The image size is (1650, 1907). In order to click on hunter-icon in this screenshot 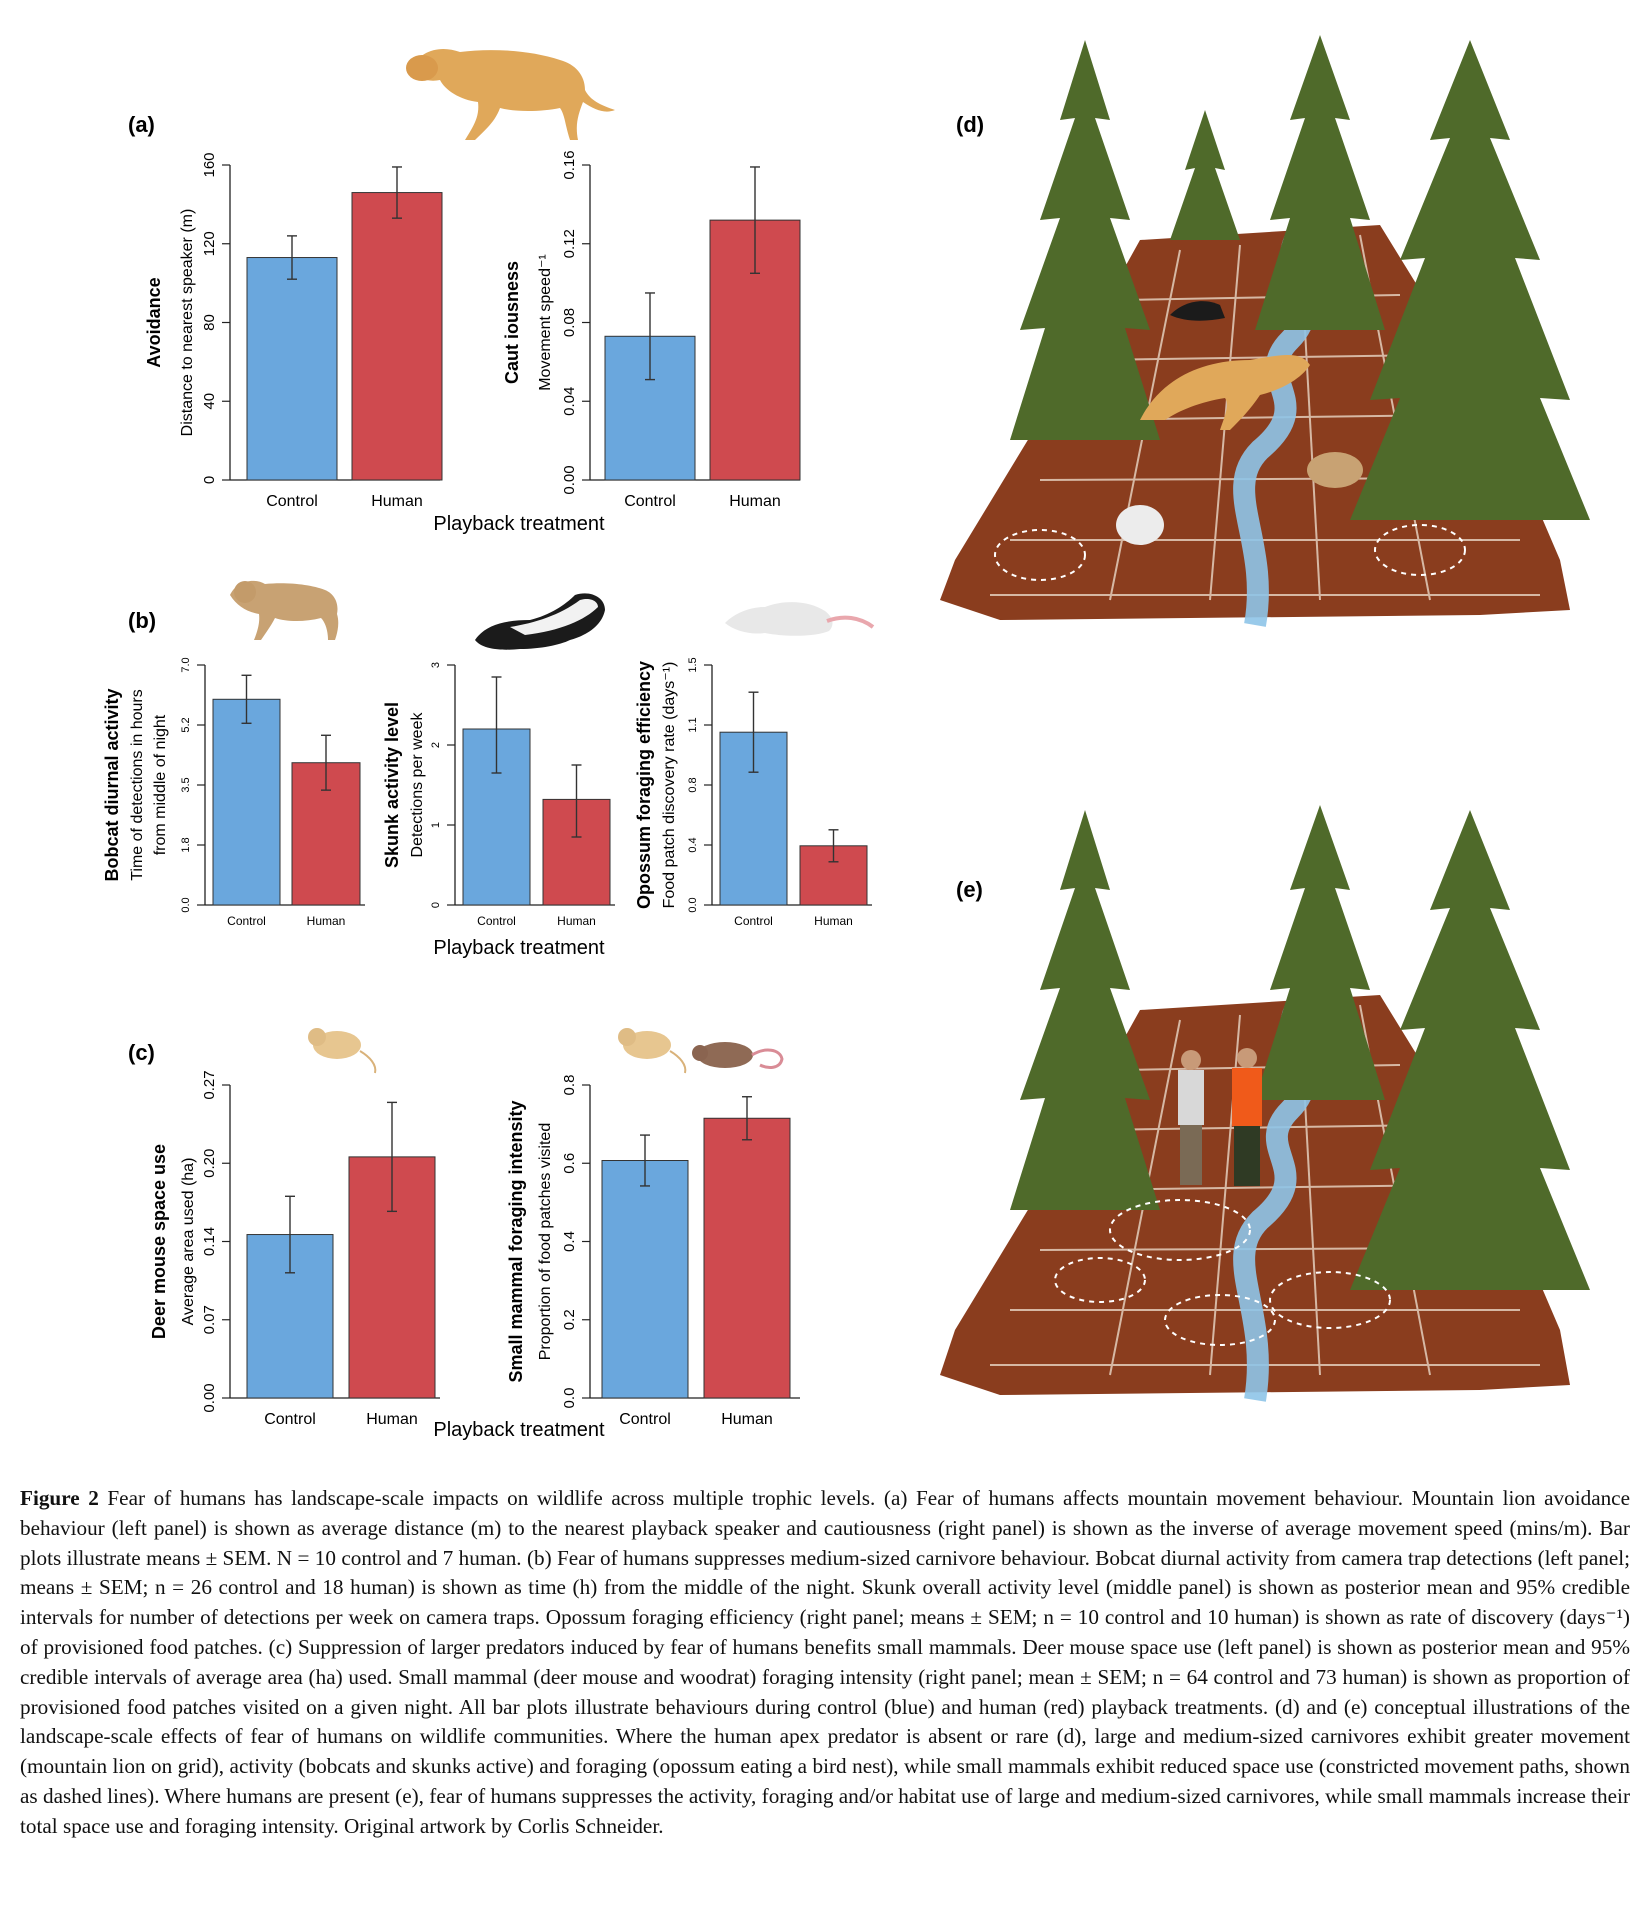, I will do `click(1247, 1117)`.